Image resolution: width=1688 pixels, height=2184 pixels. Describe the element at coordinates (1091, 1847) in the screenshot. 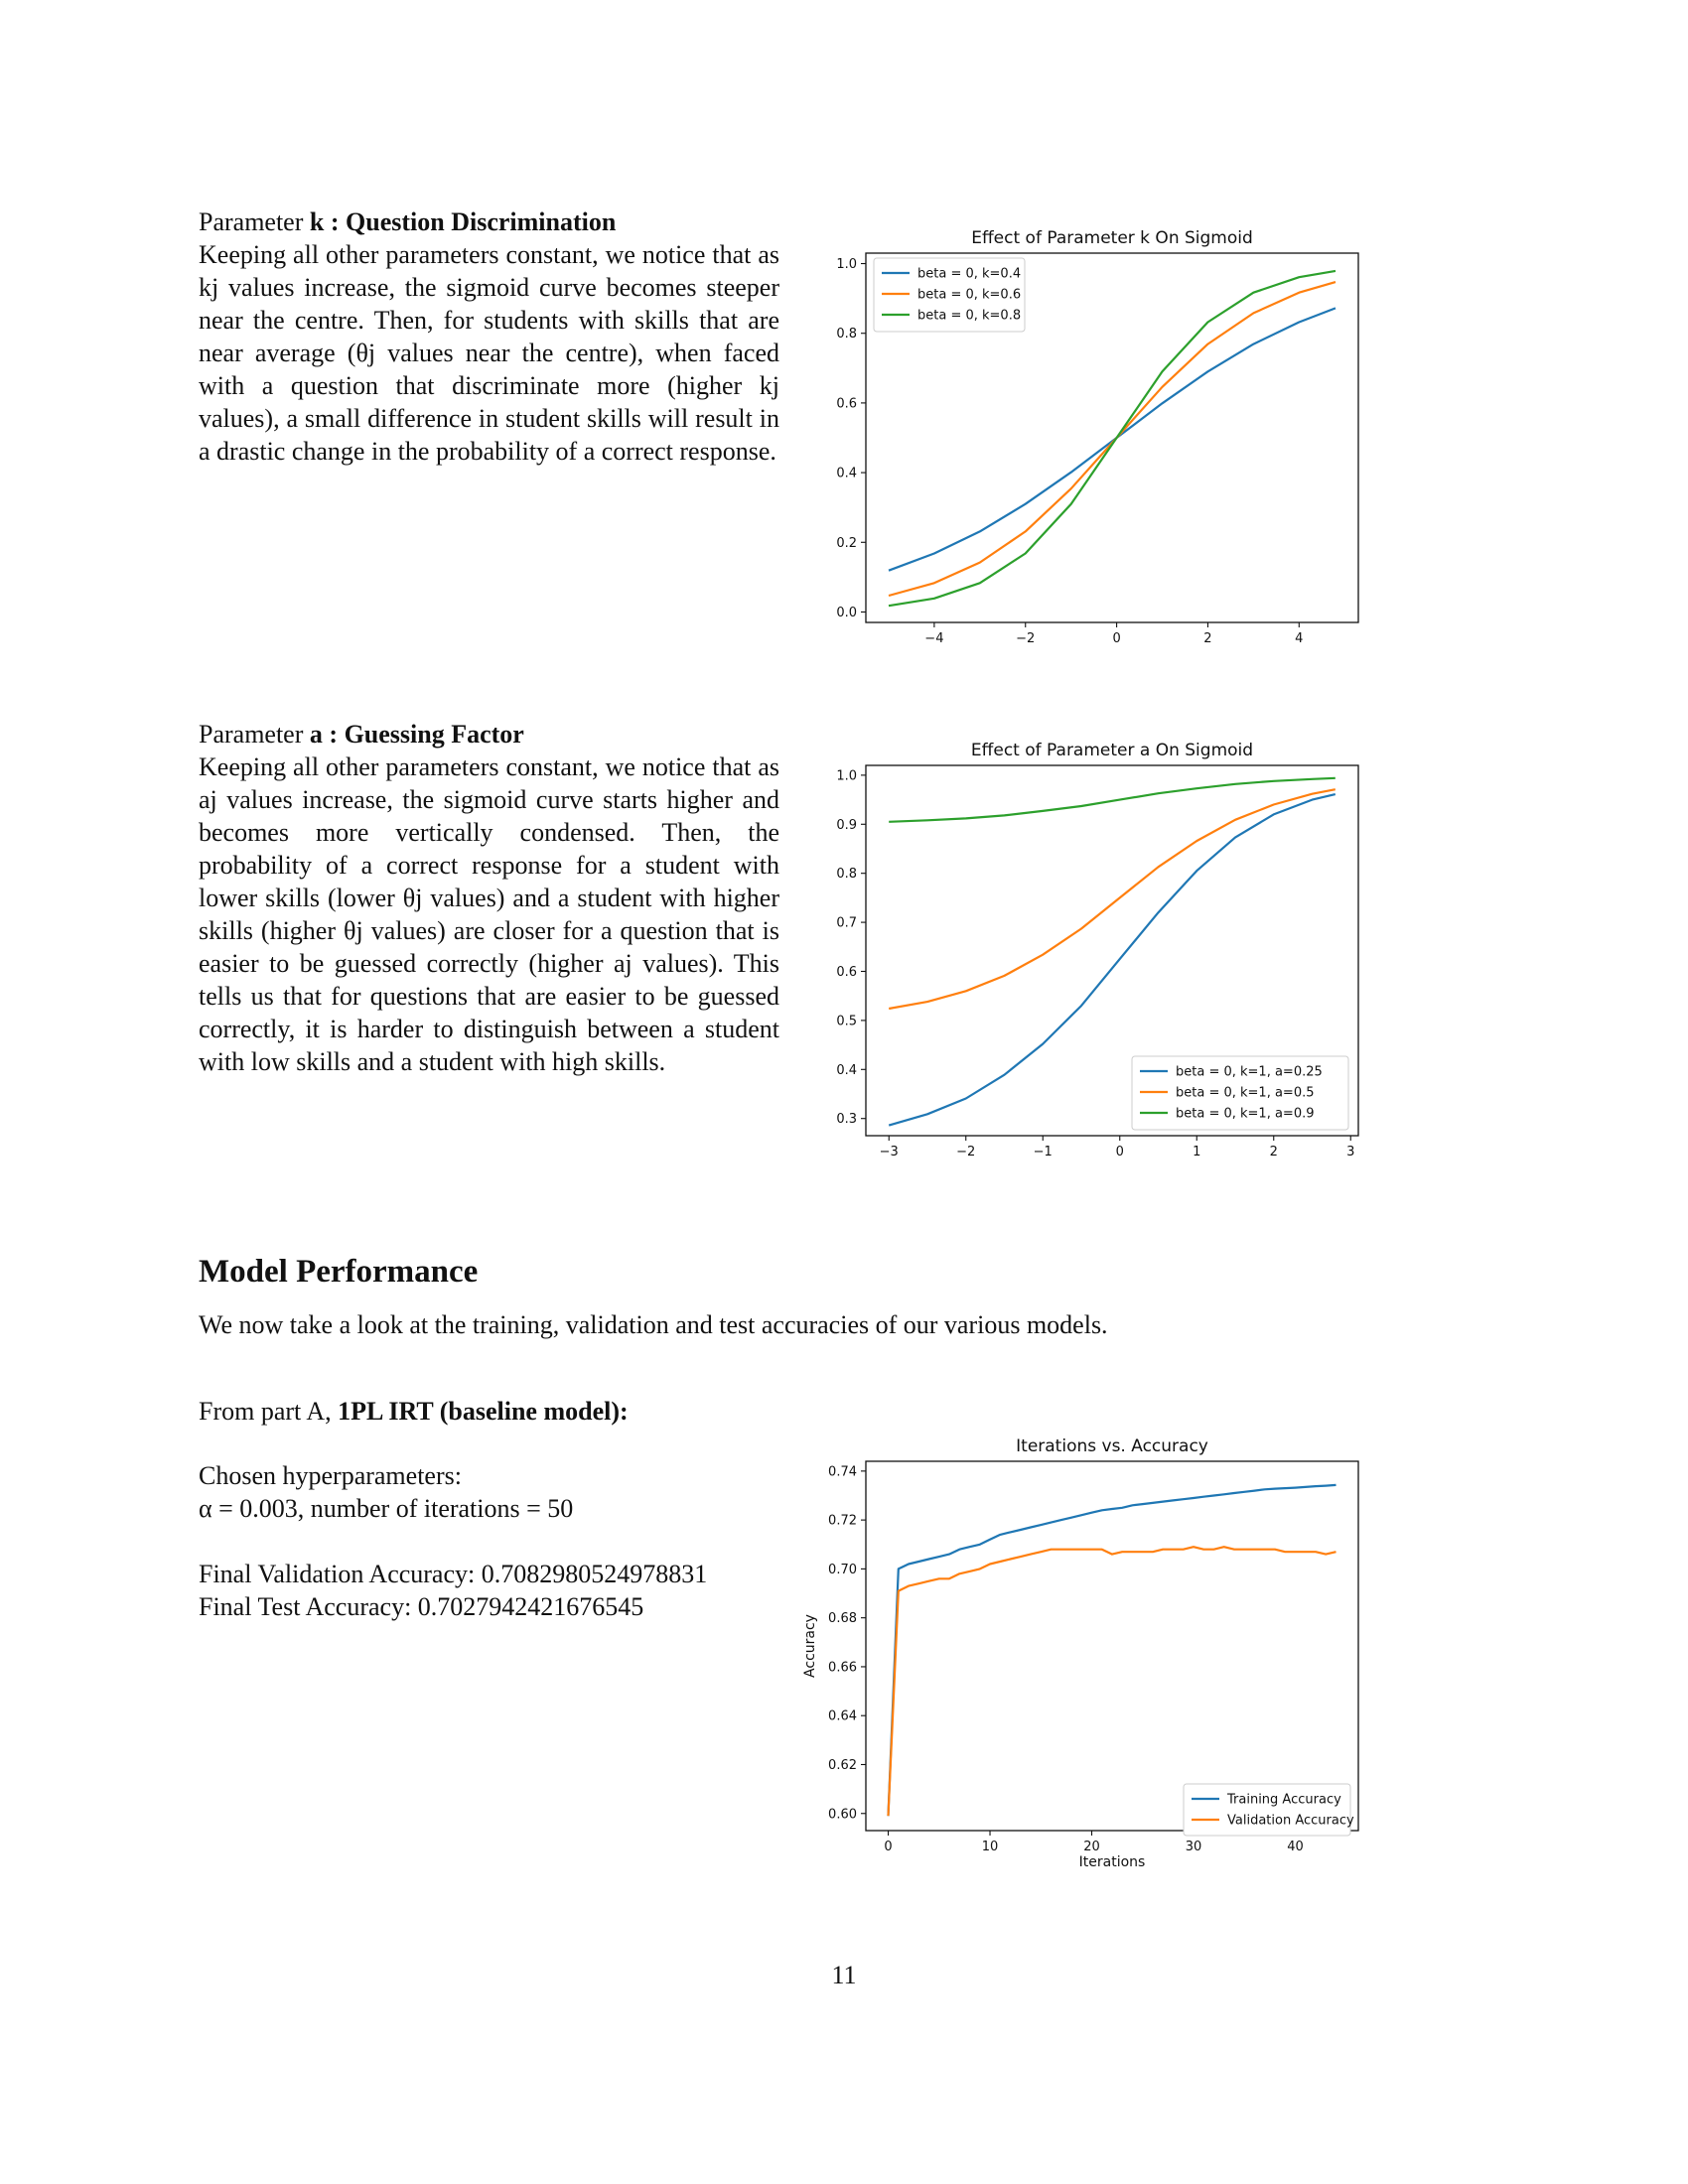

I see `x-tick-label: 20` at that location.